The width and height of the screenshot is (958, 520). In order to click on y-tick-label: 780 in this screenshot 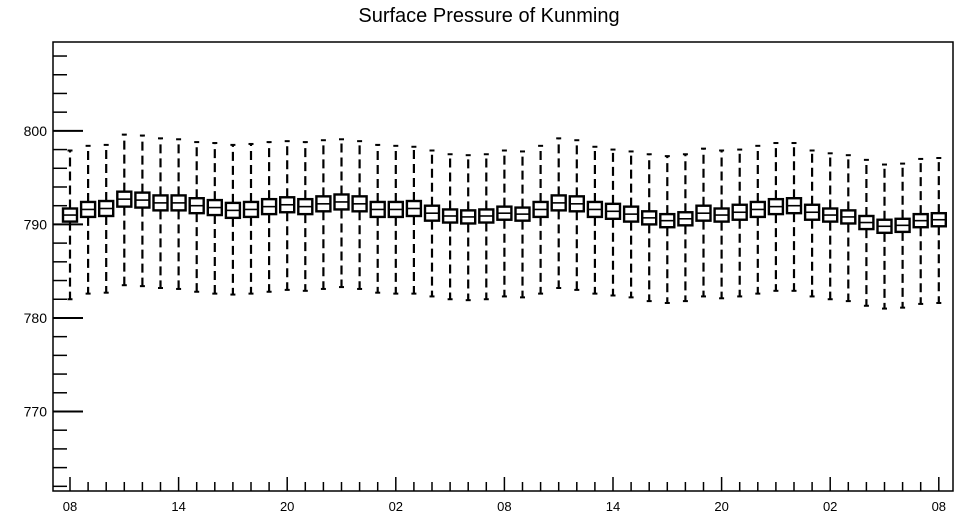, I will do `click(36, 318)`.